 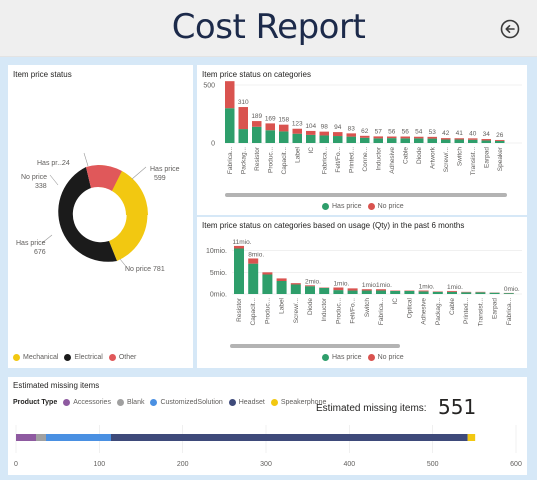 What do you see at coordinates (366, 195) in the screenshot?
I see `categories-chart-scrollbar` at bounding box center [366, 195].